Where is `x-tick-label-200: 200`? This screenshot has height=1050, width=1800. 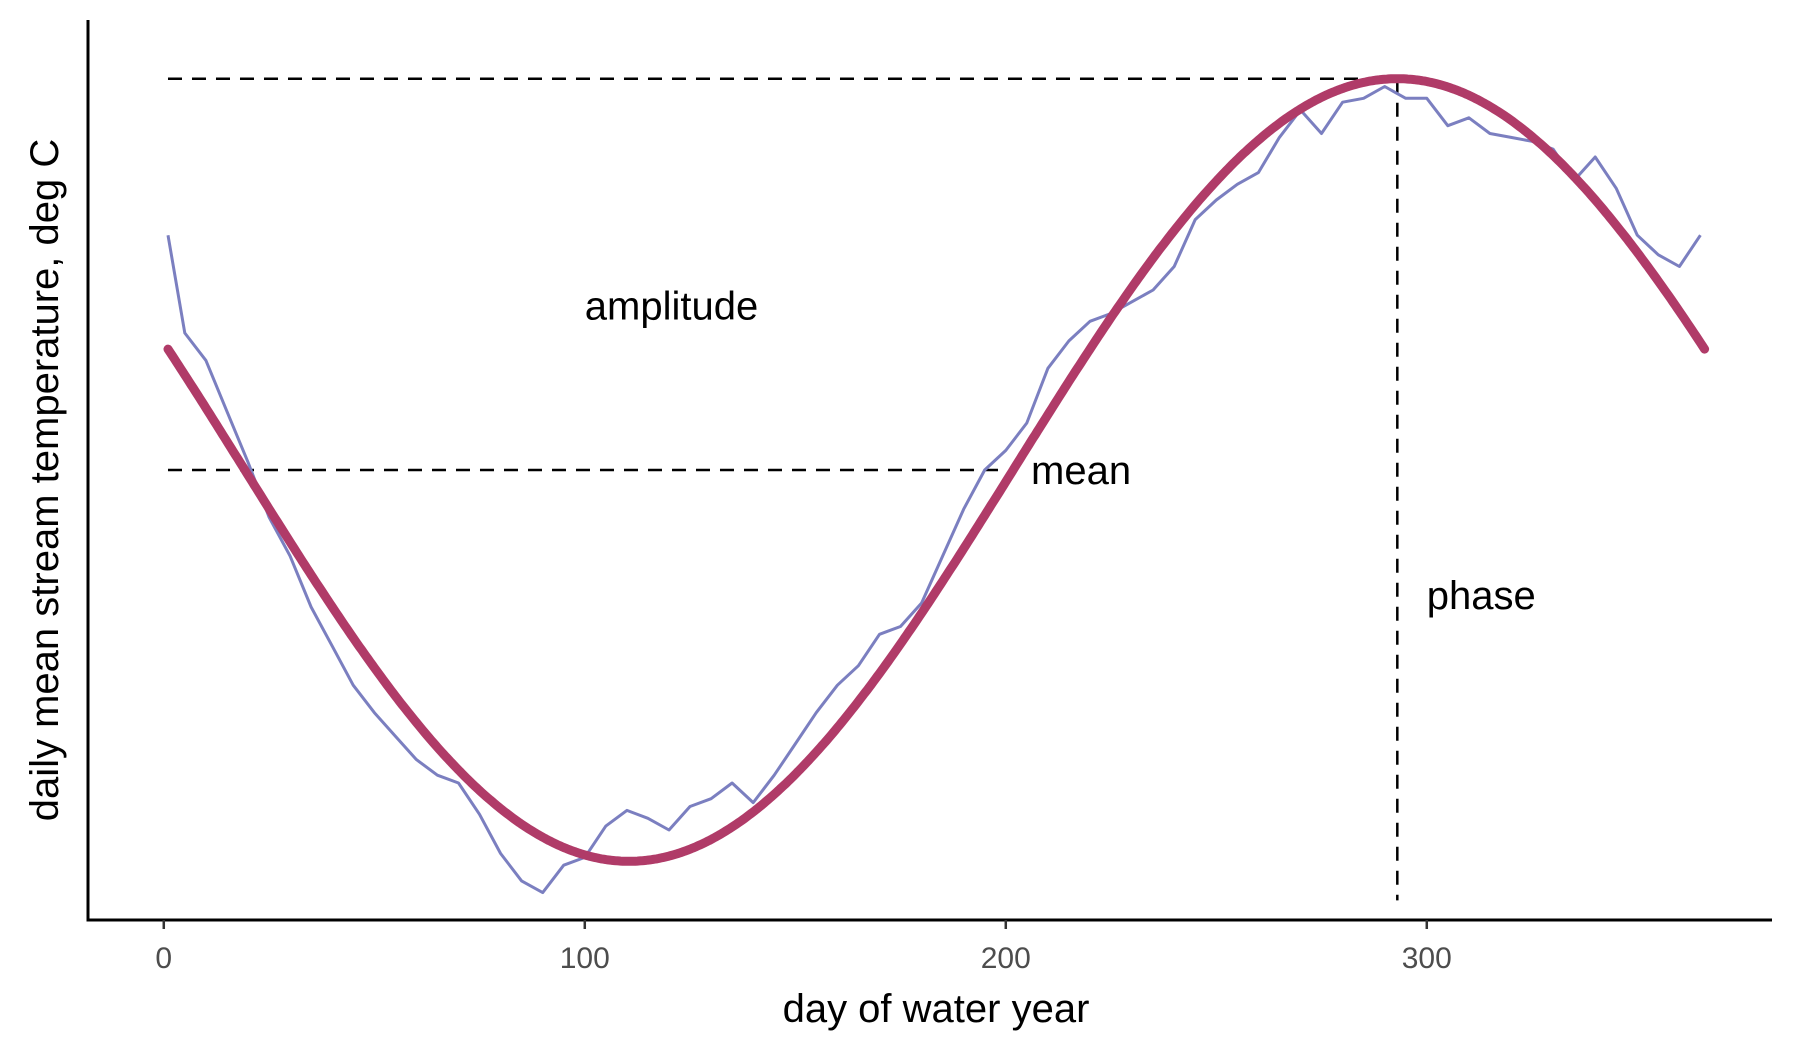 x-tick-label-200: 200 is located at coordinates (1006, 958).